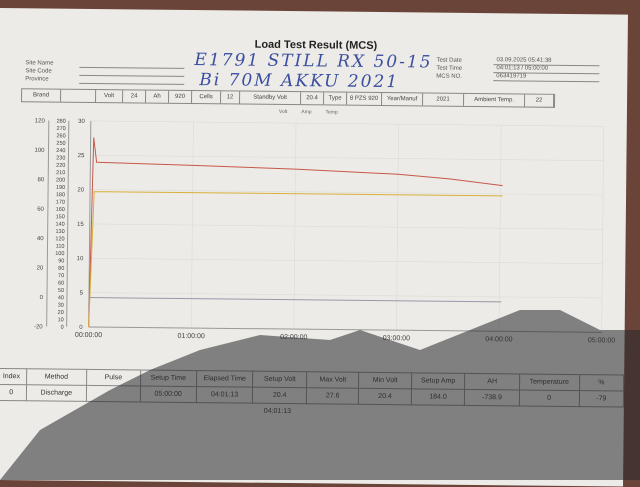 This screenshot has width=640, height=487. What do you see at coordinates (113, 377) in the screenshot?
I see `column-header: Pulse` at bounding box center [113, 377].